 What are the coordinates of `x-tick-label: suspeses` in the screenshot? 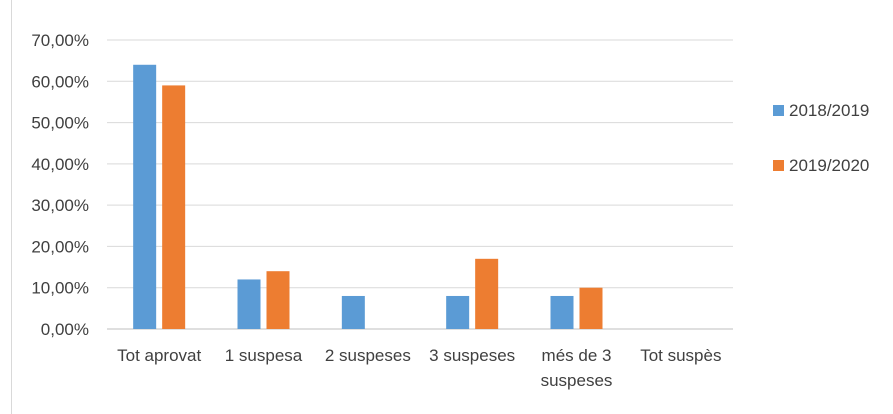 It's located at (577, 380).